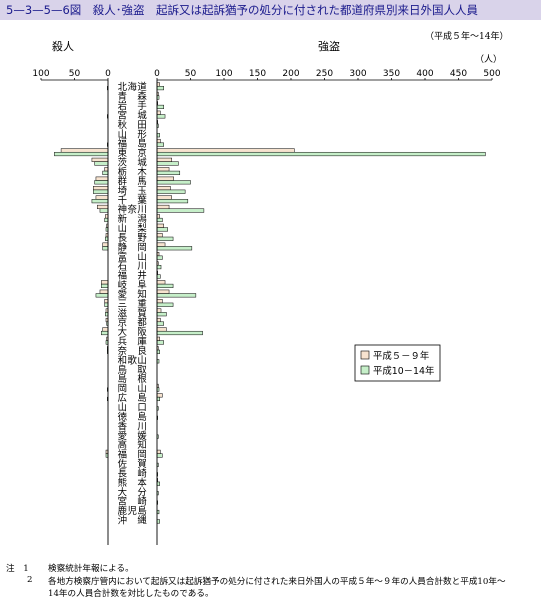 The image size is (541, 600). What do you see at coordinates (466, 36) in the screenshot?
I see `period-note: （平成５年～14年）` at bounding box center [466, 36].